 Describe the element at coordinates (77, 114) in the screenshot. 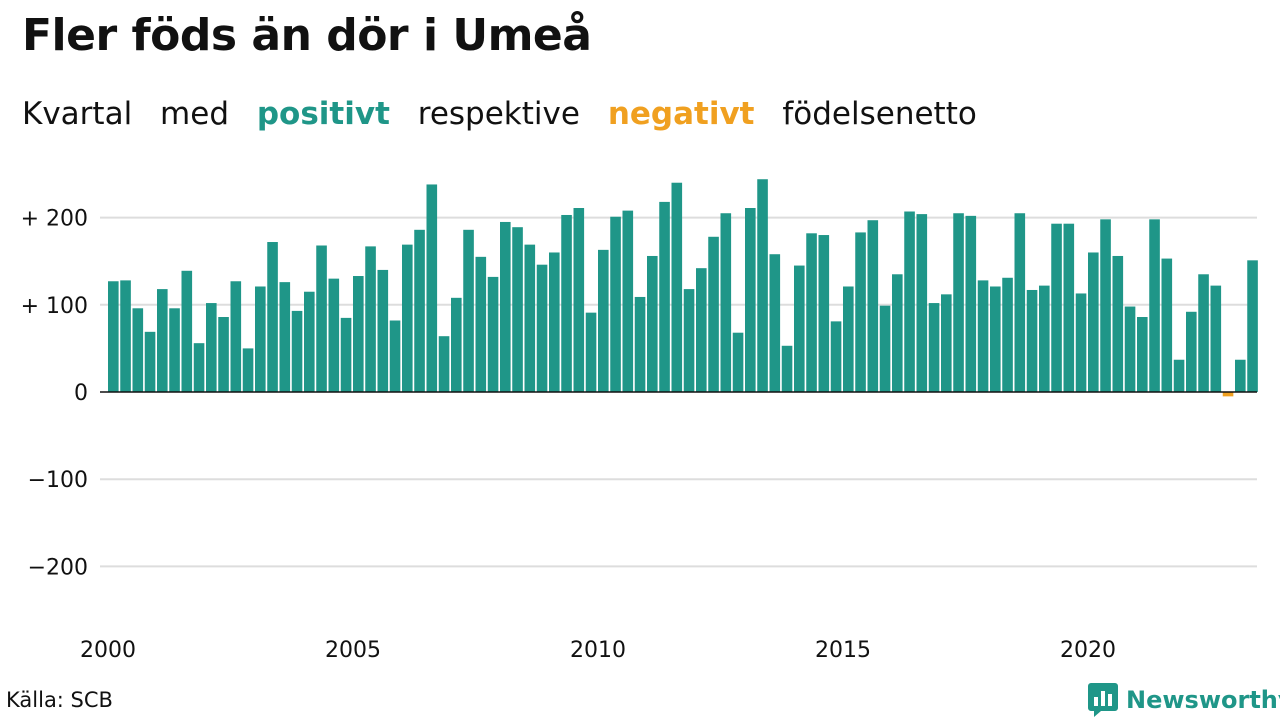

I see `subtitle-word-kvartal: Kvartal` at that location.